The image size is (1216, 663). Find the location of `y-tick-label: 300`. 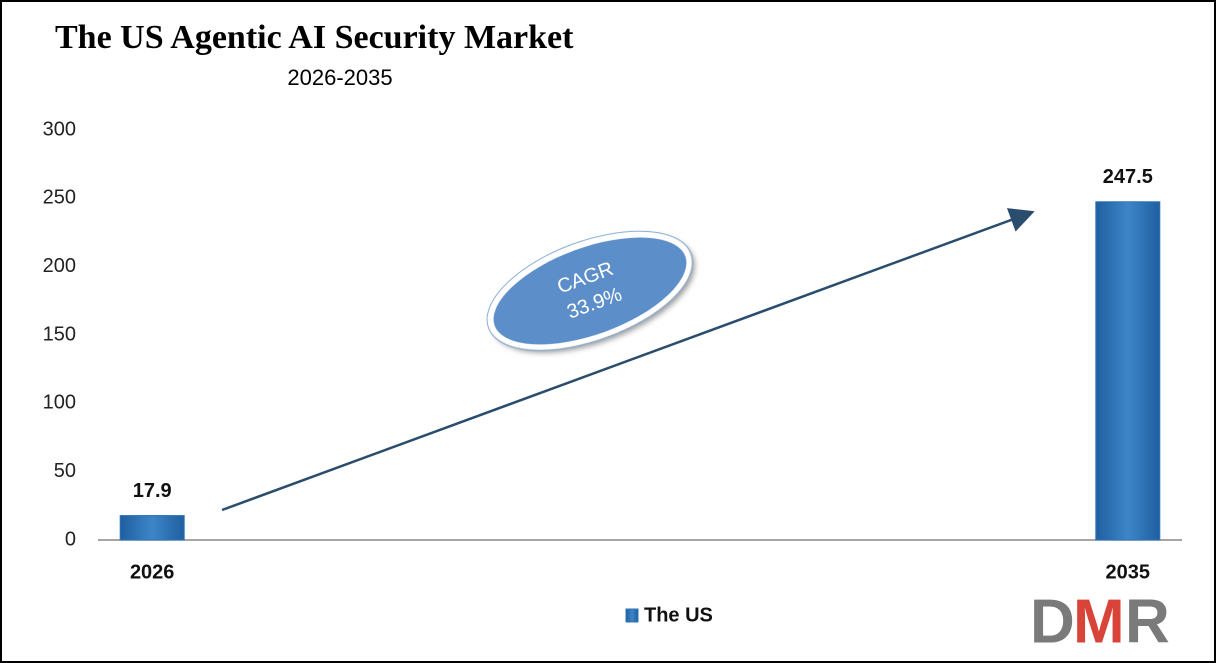

y-tick-label: 300 is located at coordinates (59, 129).